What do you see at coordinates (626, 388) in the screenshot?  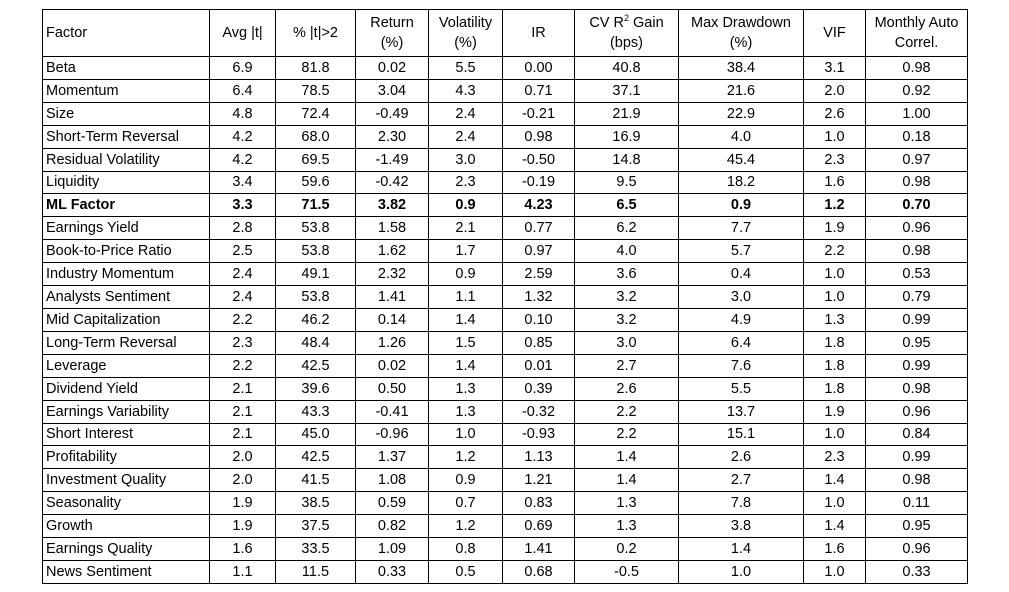 I see `cell-cv-r2-gain: 2.6` at bounding box center [626, 388].